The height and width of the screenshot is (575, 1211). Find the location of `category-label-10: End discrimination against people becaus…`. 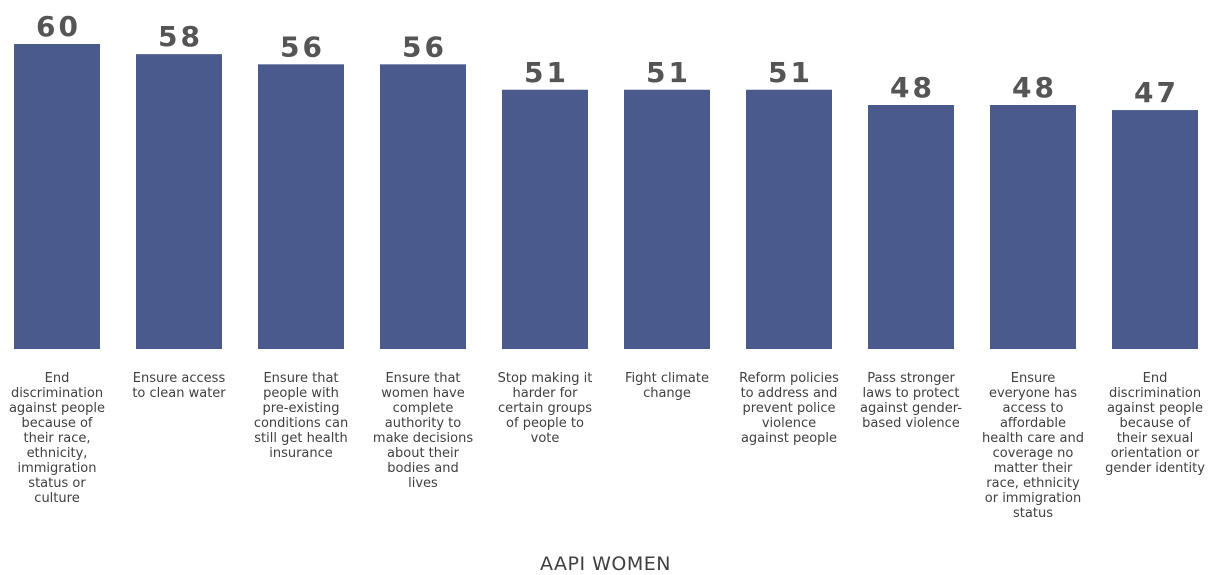

category-label-10: End discrimination against people becaus… is located at coordinates (1155, 423).